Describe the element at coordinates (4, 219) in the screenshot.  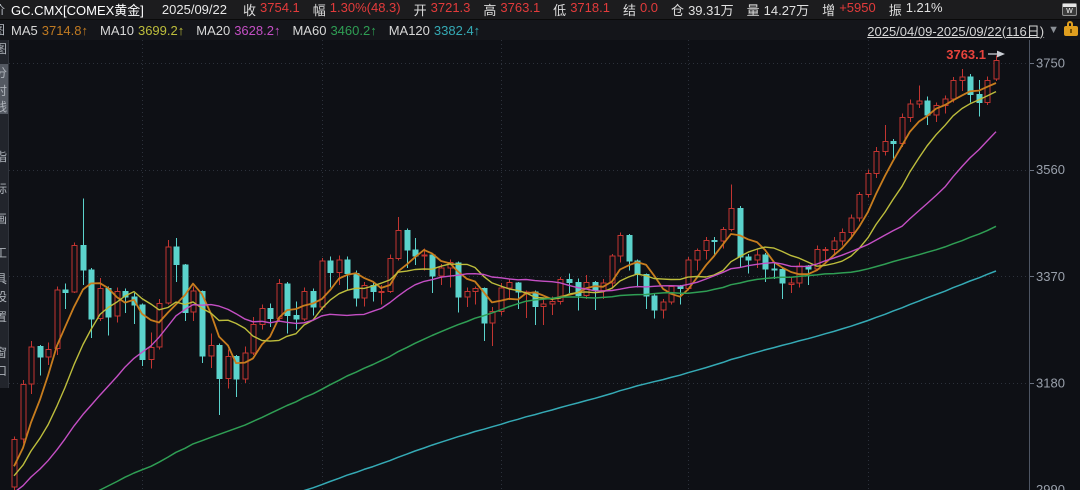
I see `clipped-toolbar-glyph: 画` at that location.